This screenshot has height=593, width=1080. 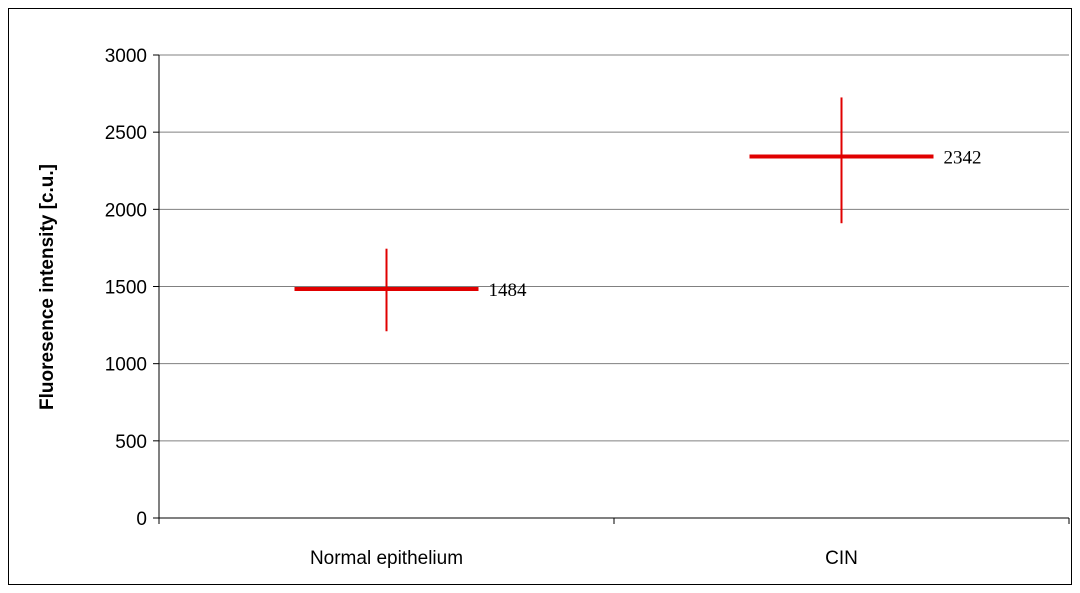 What do you see at coordinates (131, 442) in the screenshot?
I see `y-tick-label: 500` at bounding box center [131, 442].